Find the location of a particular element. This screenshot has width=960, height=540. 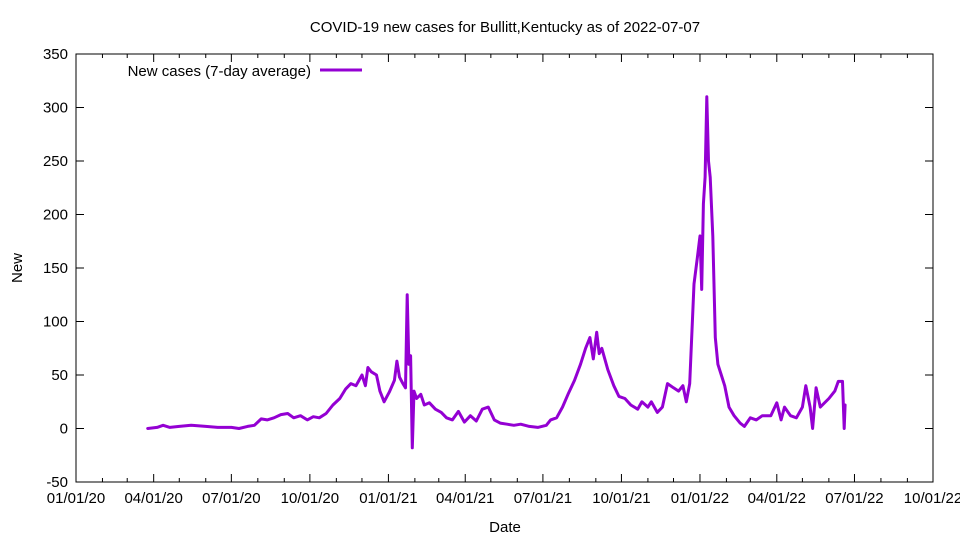

x-tick-label: 10/01/20 is located at coordinates (310, 498).